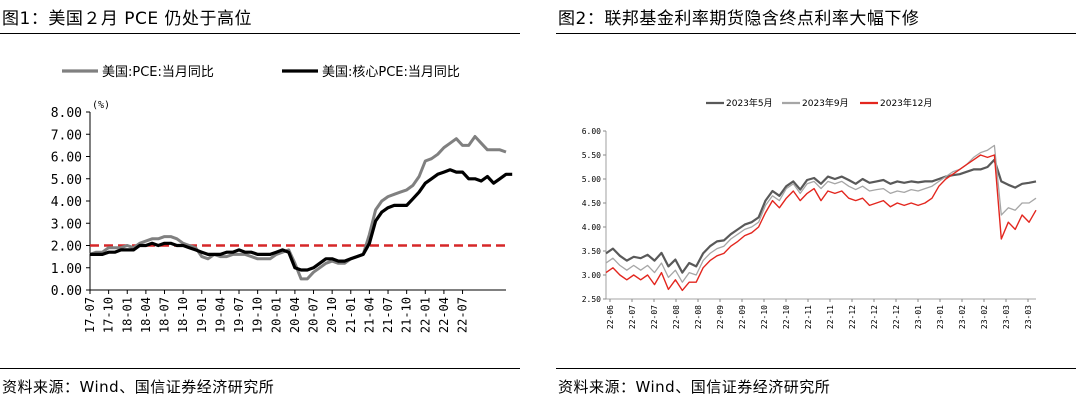  I want to click on legend-label: 美国:PCE:当月同比, so click(158, 72).